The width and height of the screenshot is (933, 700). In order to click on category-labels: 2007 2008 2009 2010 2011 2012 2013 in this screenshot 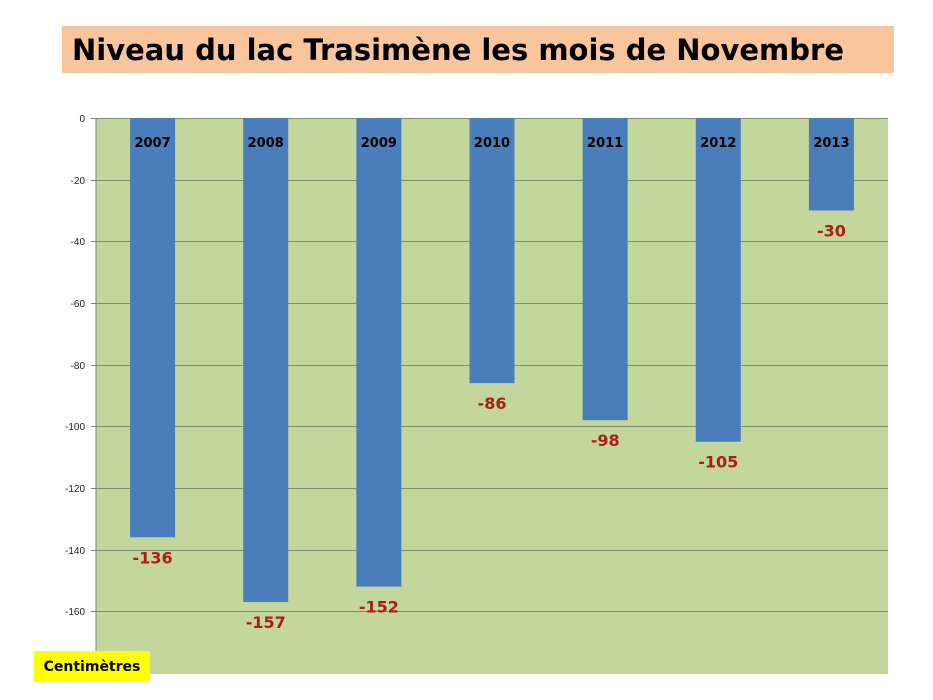, I will do `click(491, 143)`.